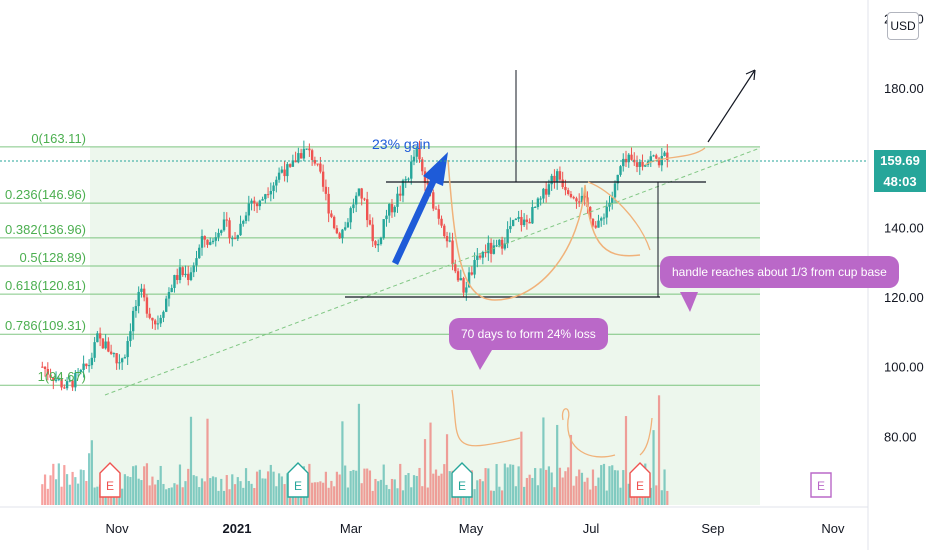 The image size is (932, 550). Describe the element at coordinates (53, 257) in the screenshot. I see `fib-level-label: 0.5(128.89)` at that location.